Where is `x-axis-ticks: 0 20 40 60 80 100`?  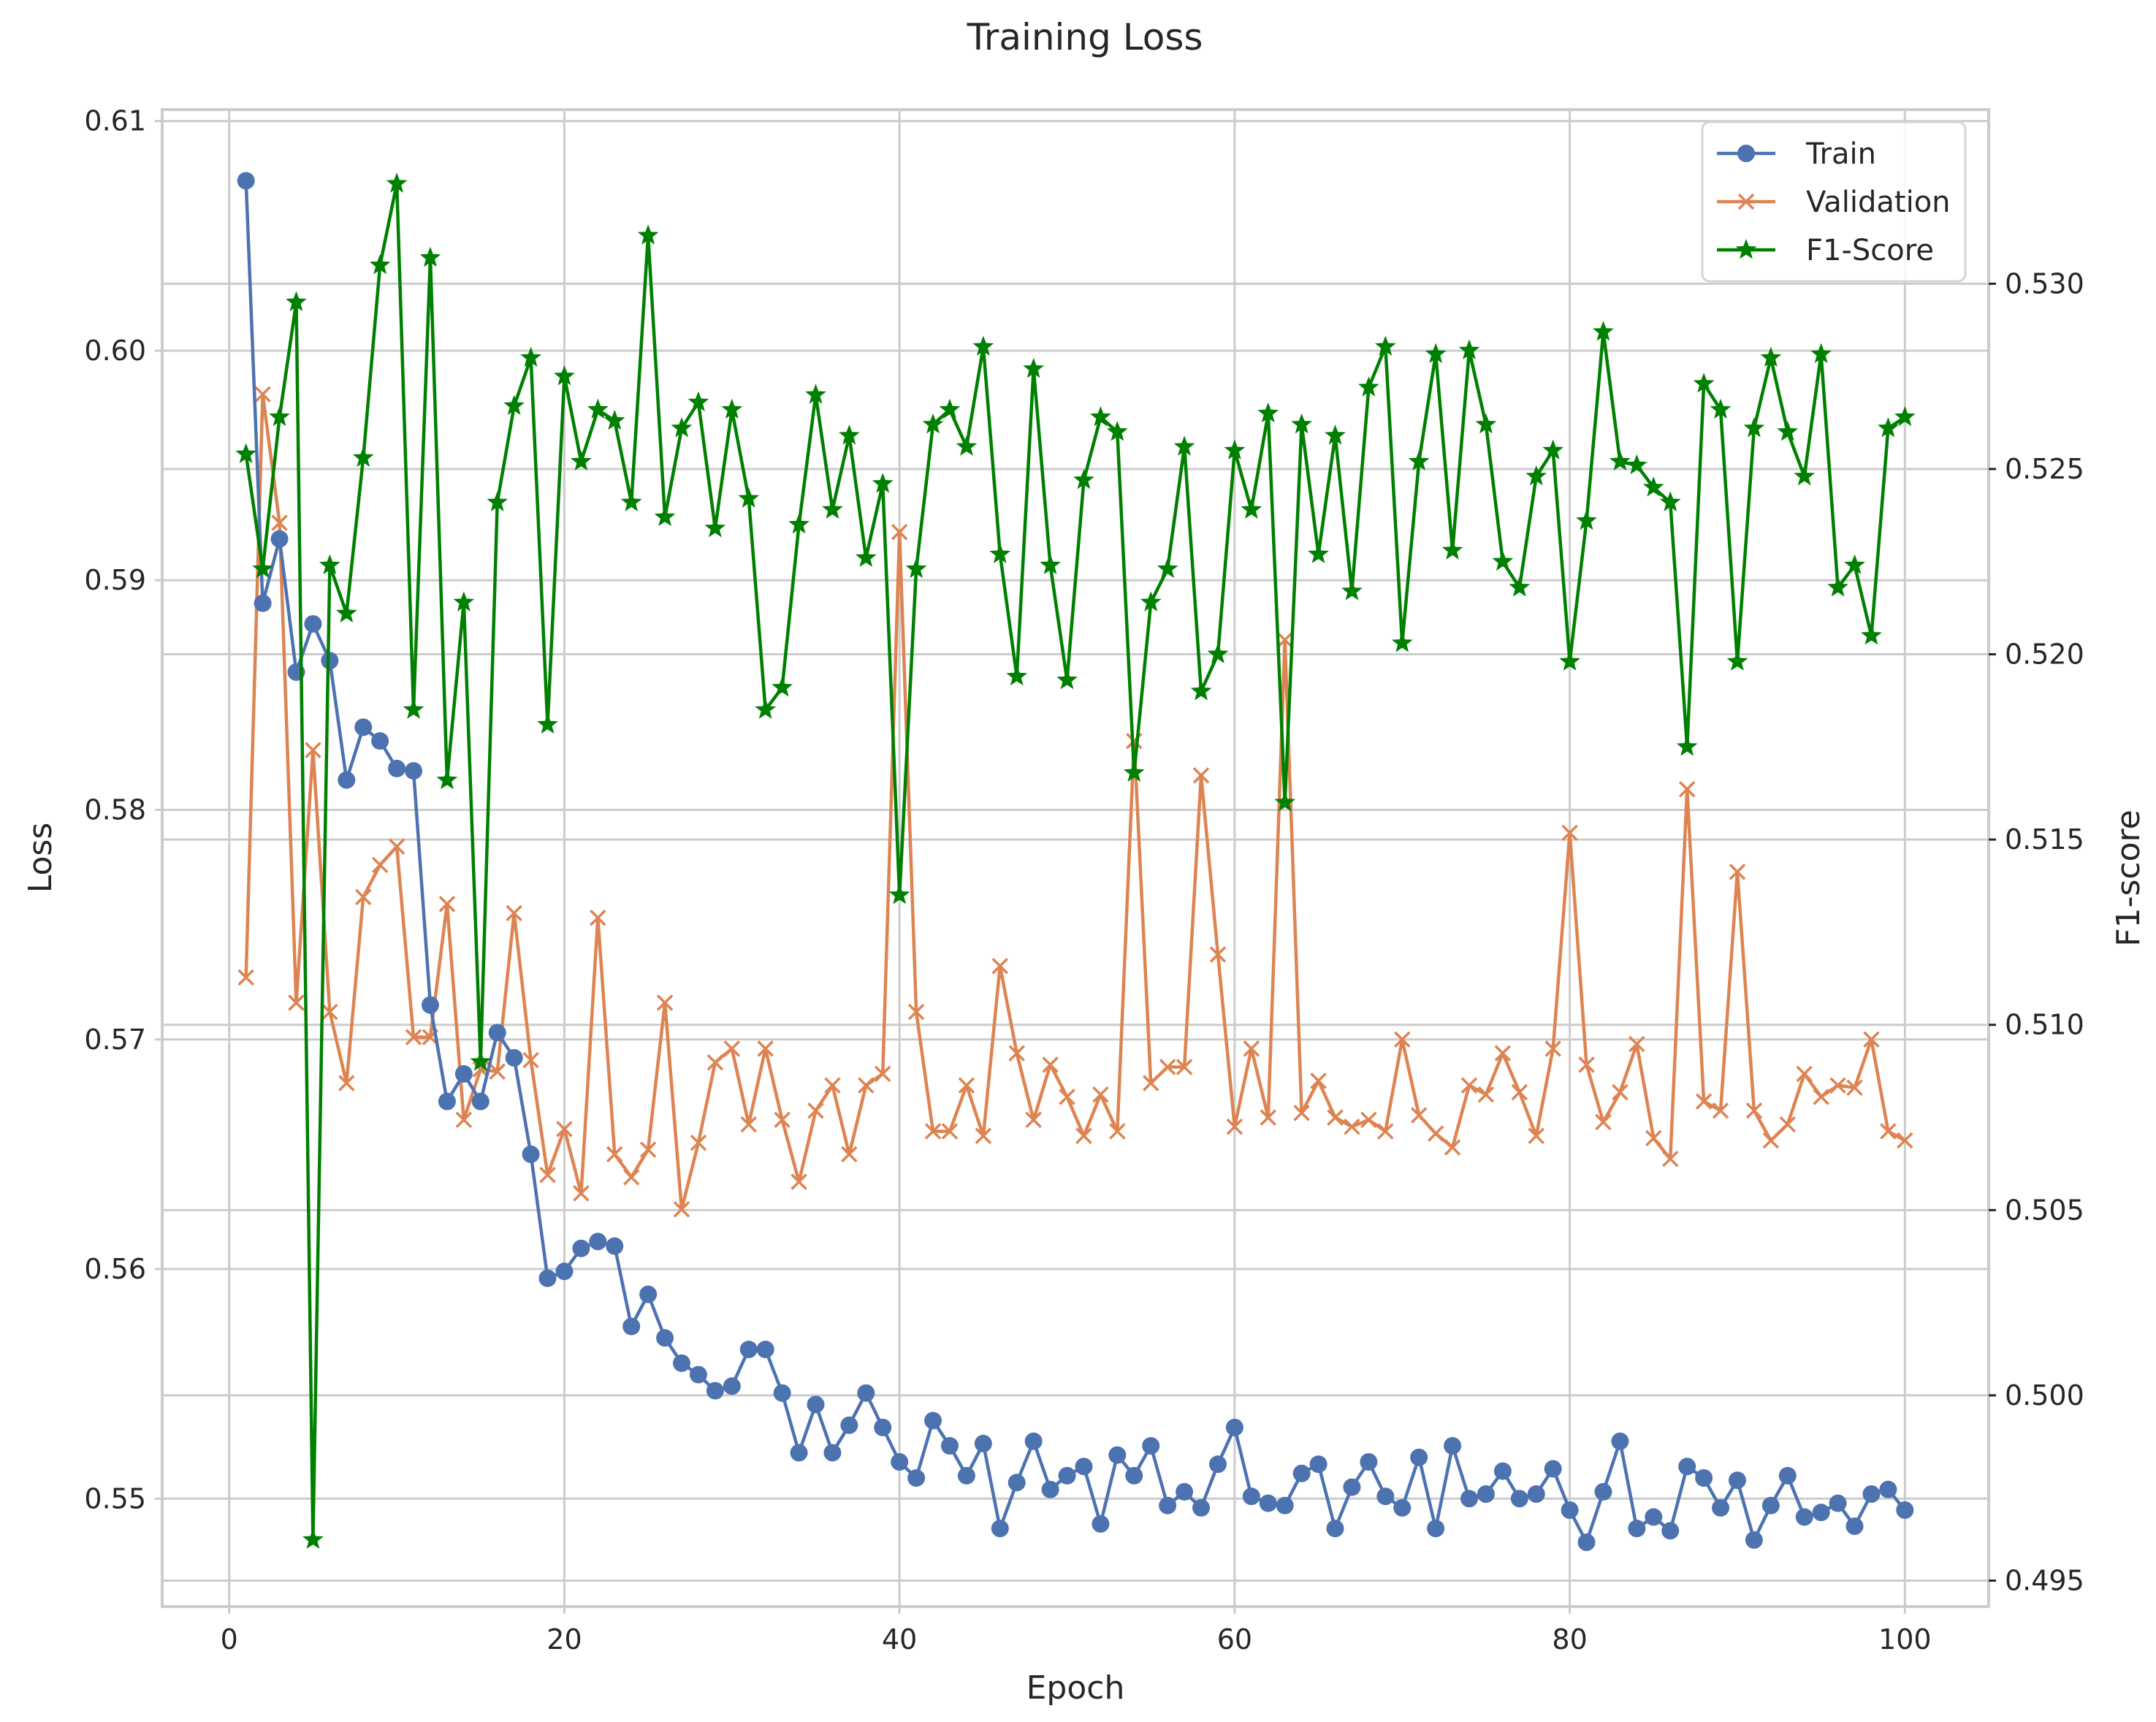 x-axis-ticks: 0 20 40 60 80 100 is located at coordinates (1076, 1631).